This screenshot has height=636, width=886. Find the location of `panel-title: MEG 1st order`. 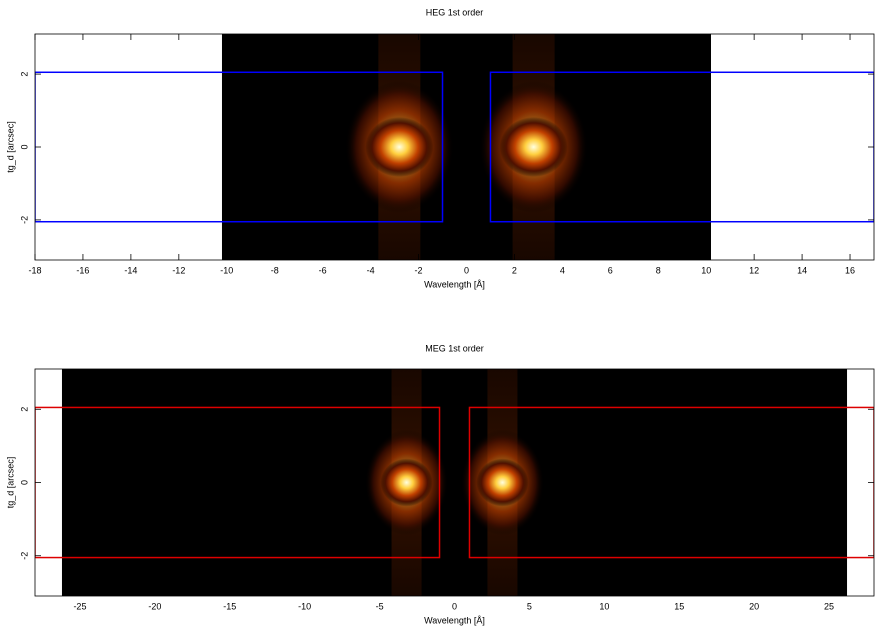

panel-title: MEG 1st order is located at coordinates (454, 348).